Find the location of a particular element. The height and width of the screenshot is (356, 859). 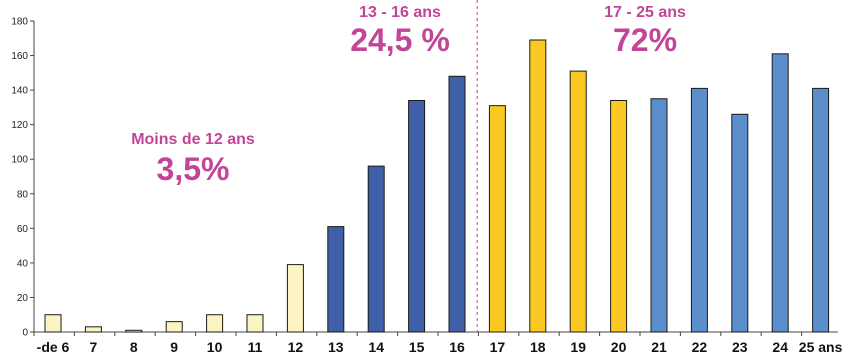

age-17-25-annotation-value: 72% is located at coordinates (645, 40).